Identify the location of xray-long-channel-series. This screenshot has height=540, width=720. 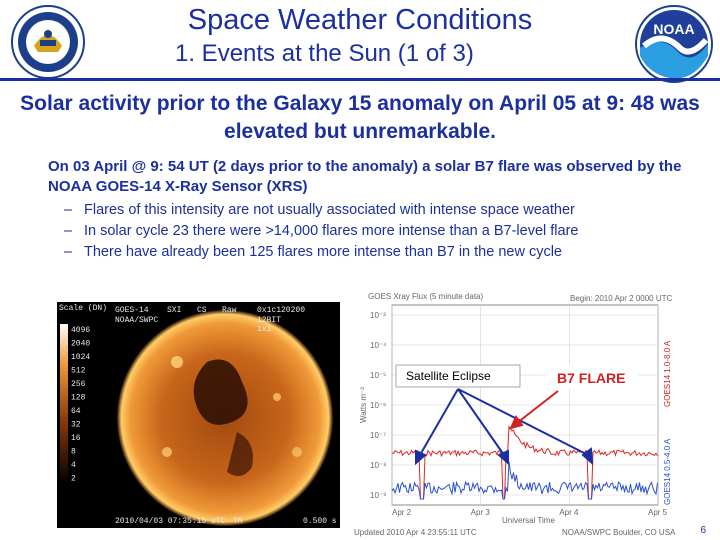
(524, 462).